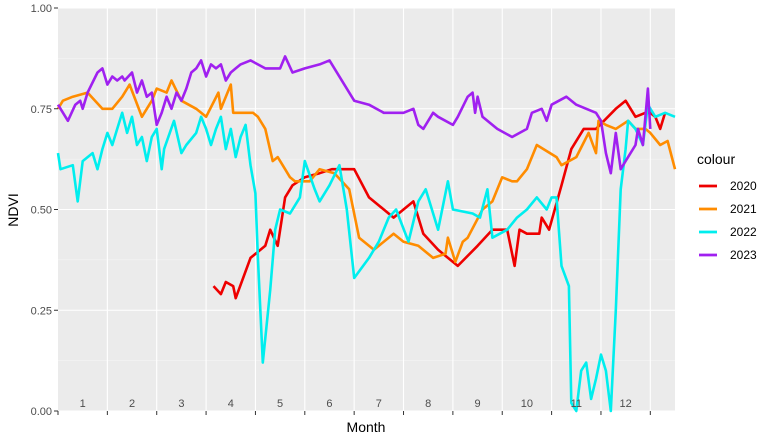  Describe the element at coordinates (477, 404) in the screenshot. I see `month-label: 9` at that location.